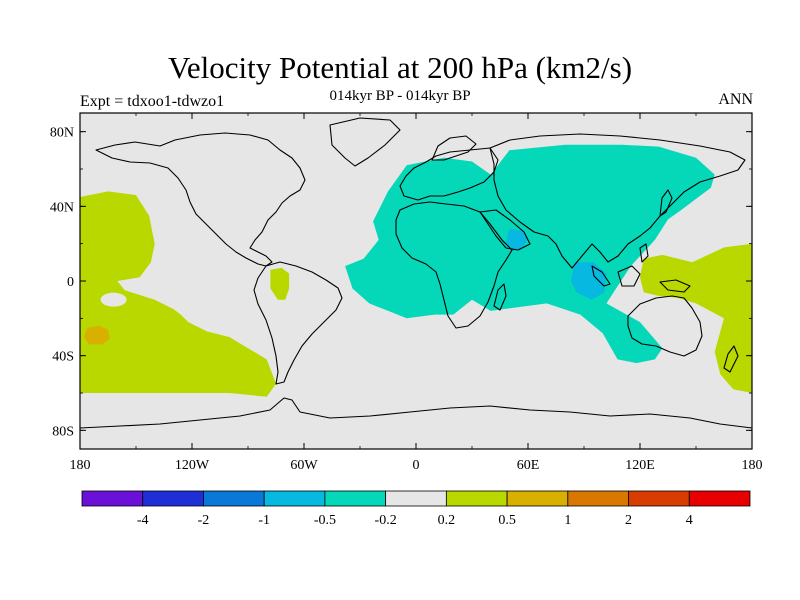 The width and height of the screenshot is (800, 600). Describe the element at coordinates (567, 520) in the screenshot. I see `colorbar-label: 1` at that location.